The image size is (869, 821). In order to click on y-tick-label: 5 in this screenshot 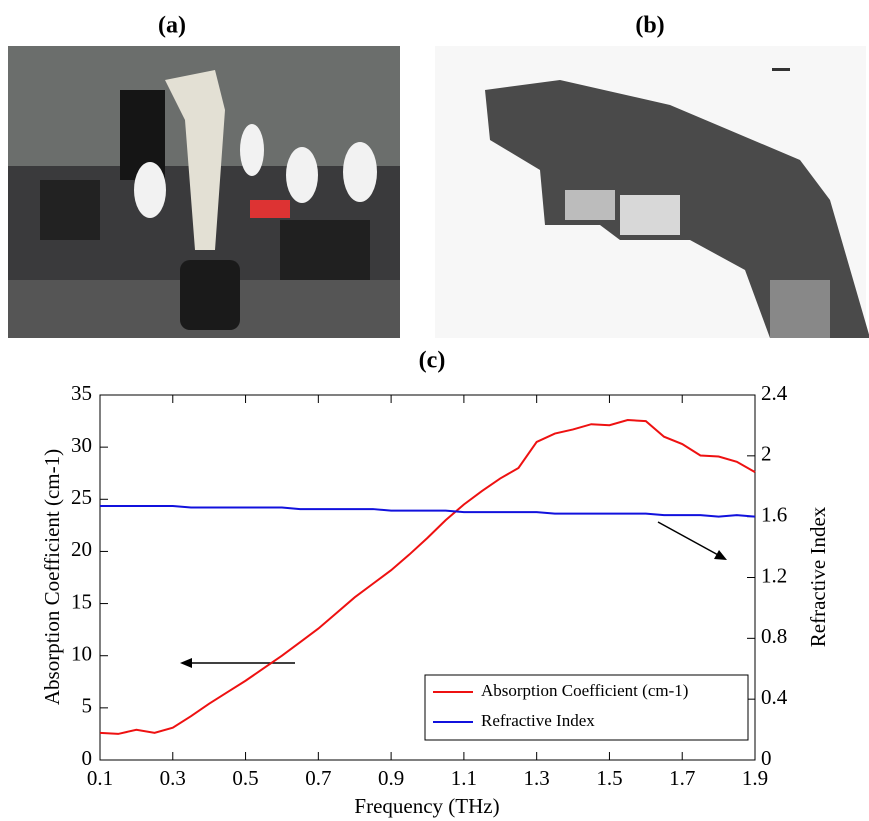, I will do `click(87, 706)`.